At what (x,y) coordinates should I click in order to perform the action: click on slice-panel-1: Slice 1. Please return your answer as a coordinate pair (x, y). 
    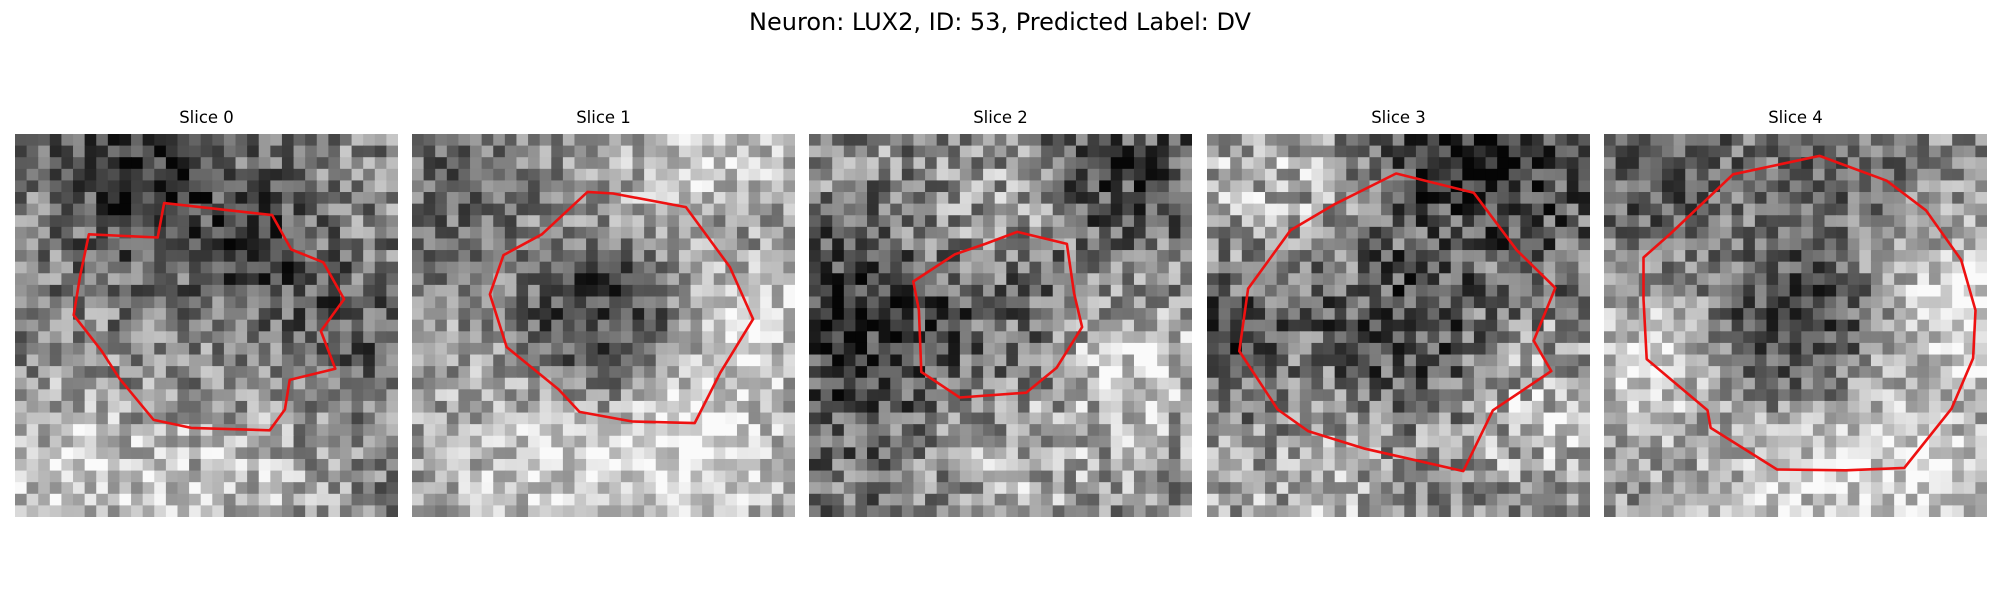
    Looking at the image, I should click on (603, 312).